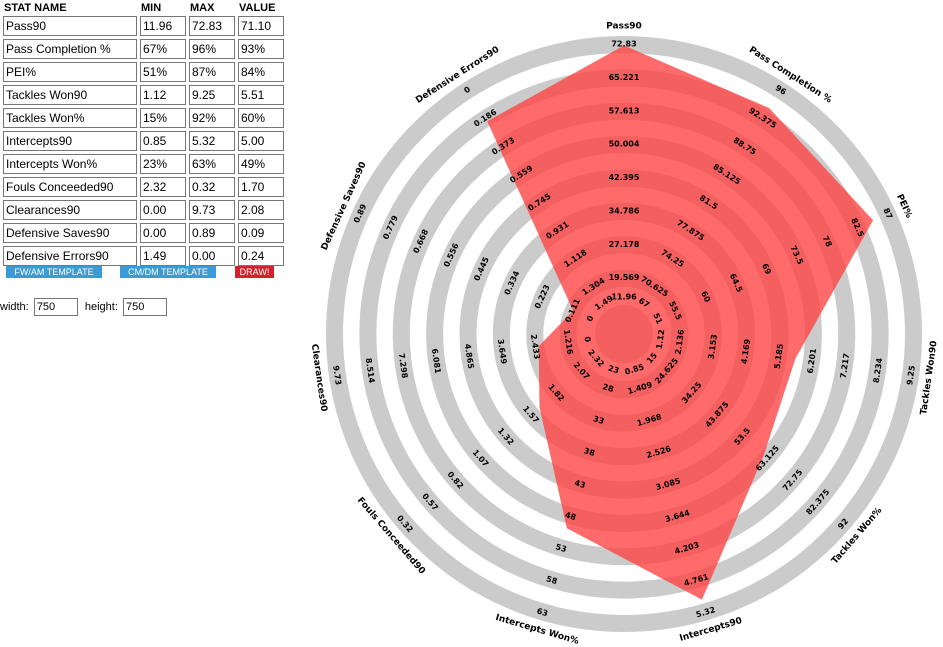 Image resolution: width=943 pixels, height=647 pixels. Describe the element at coordinates (261, 141) in the screenshot. I see `value-input: 5.00` at that location.